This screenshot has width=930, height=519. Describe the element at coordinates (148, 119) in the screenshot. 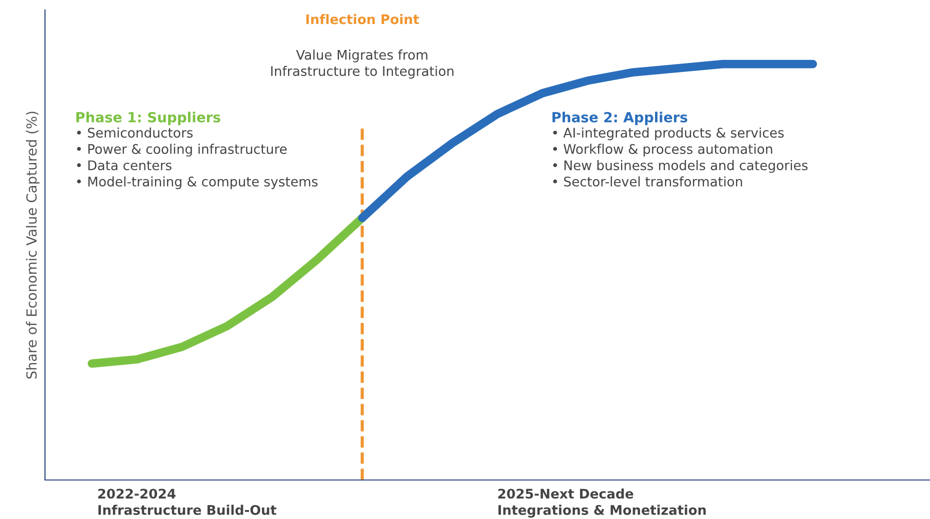

I see `text: Phase 1: Suppliers` at that location.